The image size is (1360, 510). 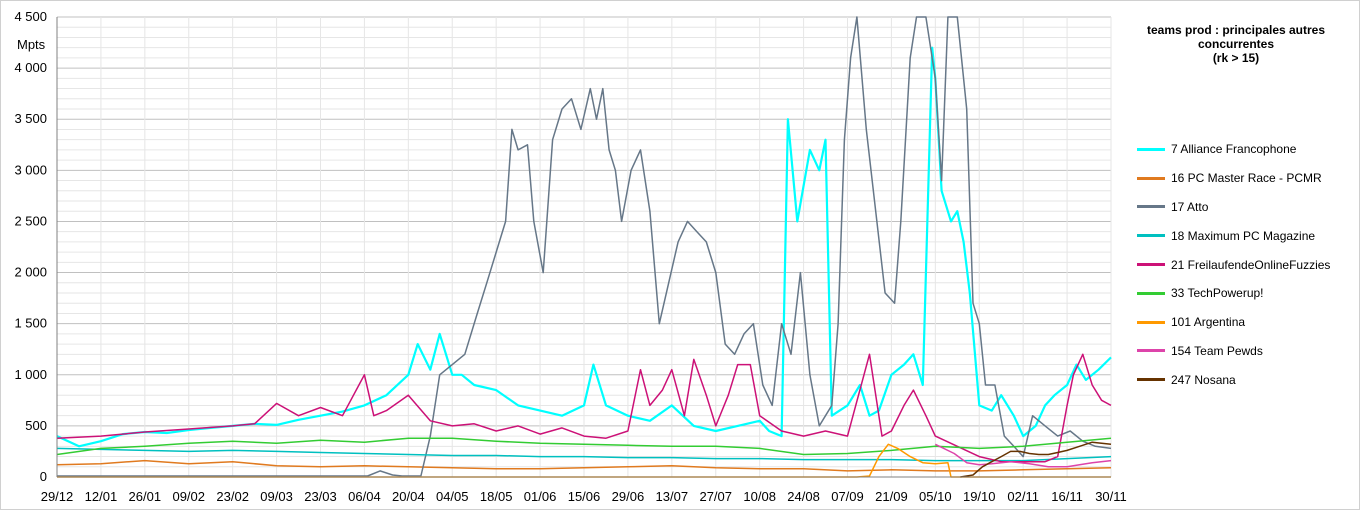 What do you see at coordinates (759, 496) in the screenshot?
I see `x-tick-label: 10/08` at bounding box center [759, 496].